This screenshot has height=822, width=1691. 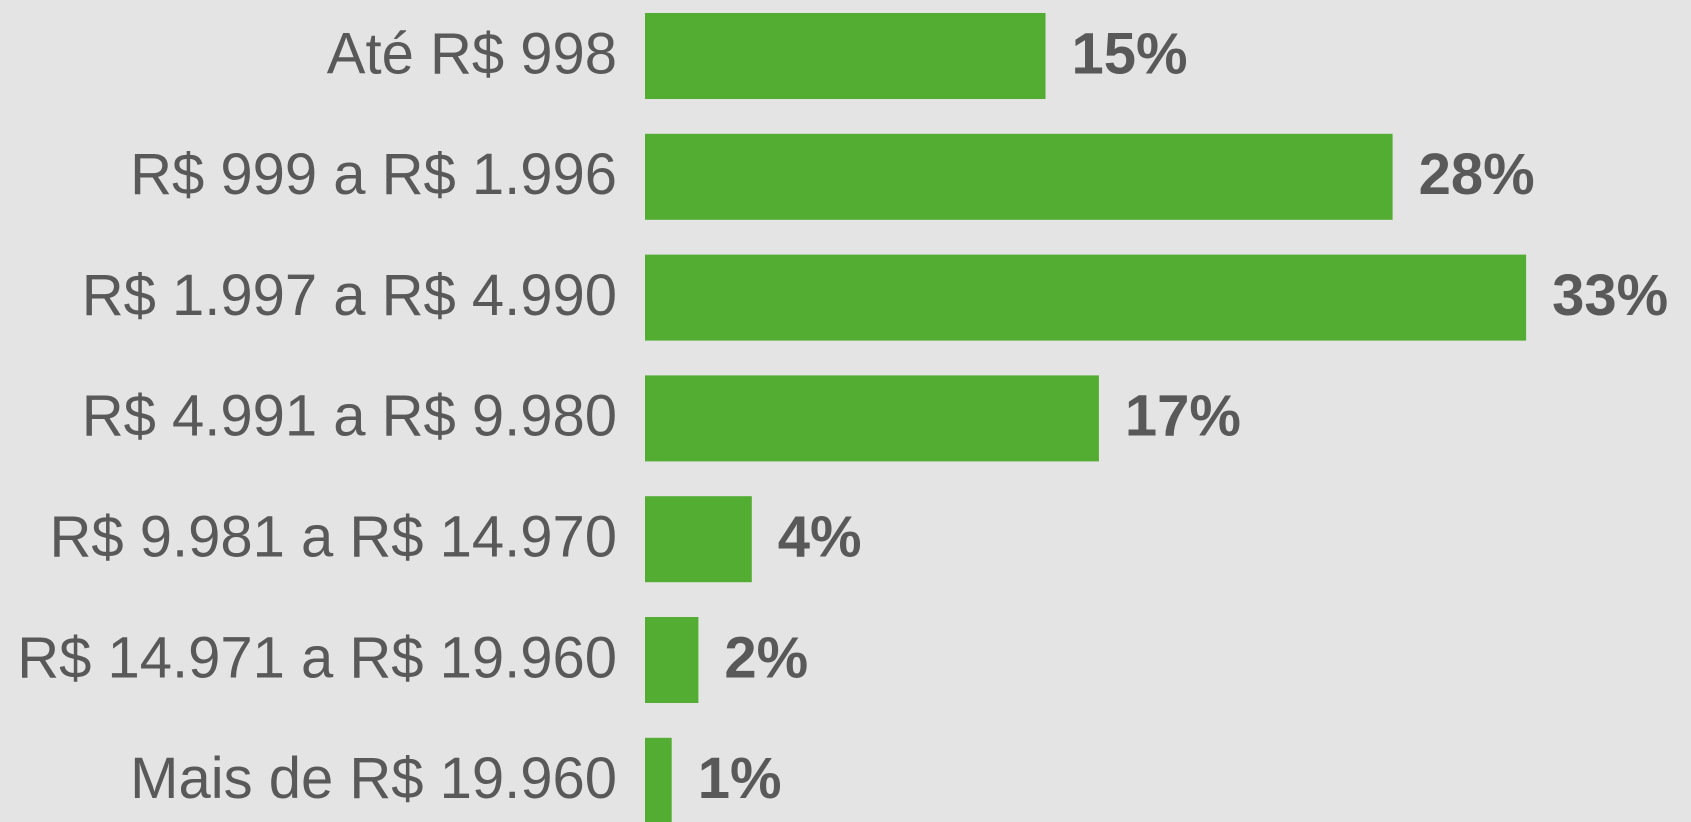 What do you see at coordinates (1610, 295) in the screenshot?
I see `value-label: 33%` at bounding box center [1610, 295].